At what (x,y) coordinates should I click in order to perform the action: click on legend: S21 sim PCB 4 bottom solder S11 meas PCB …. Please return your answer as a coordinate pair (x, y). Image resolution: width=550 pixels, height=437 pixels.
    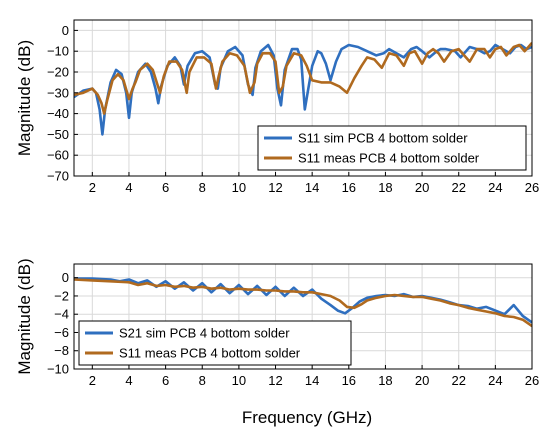
    Looking at the image, I should click on (215, 343).